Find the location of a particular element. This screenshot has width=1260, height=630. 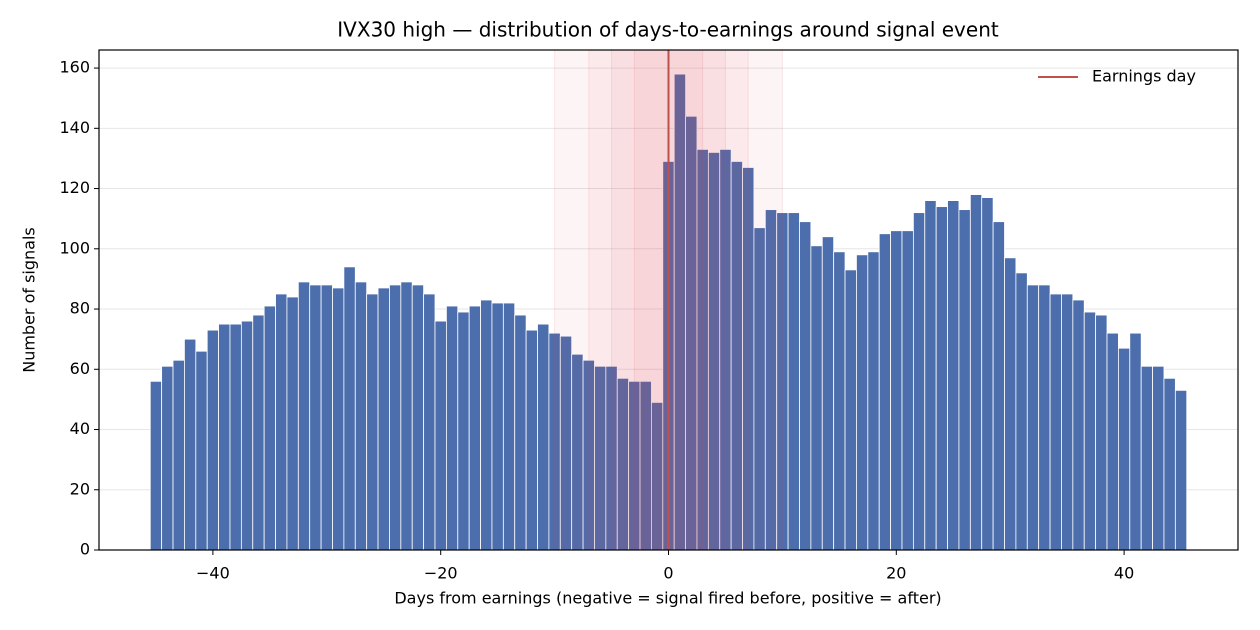

y-tick-label: 140 is located at coordinates (74, 127).